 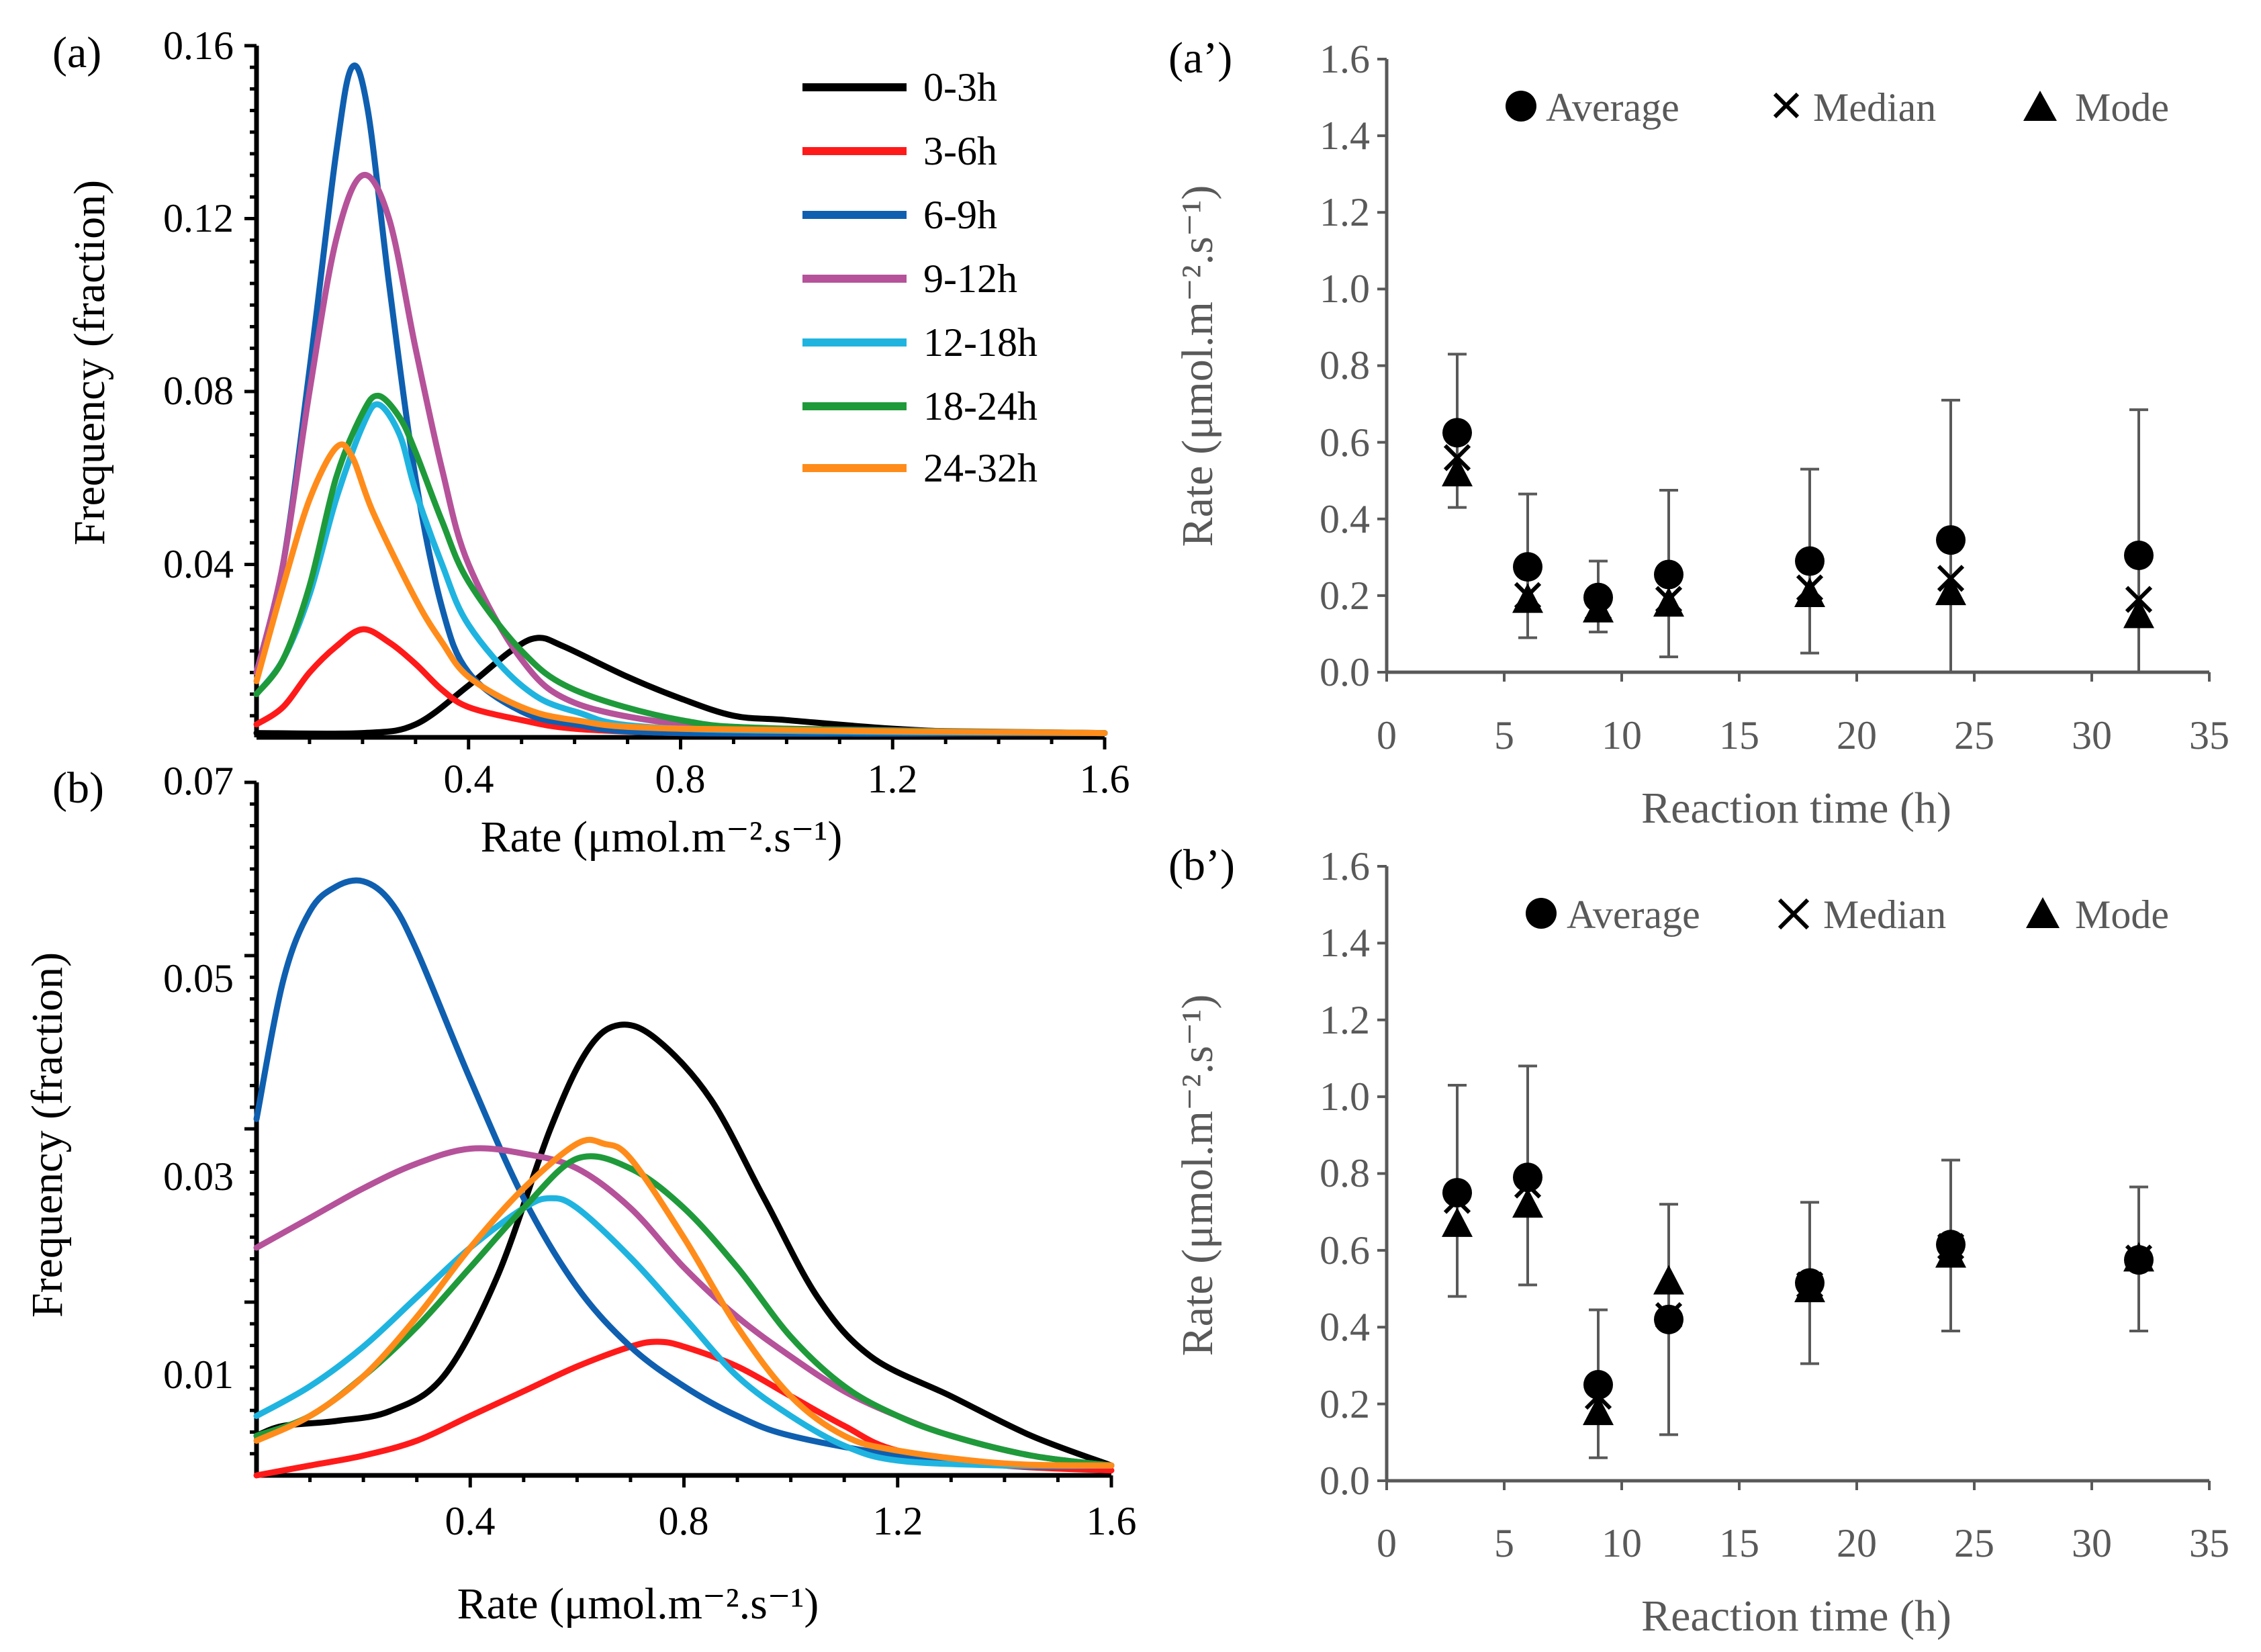 I want to click on panel-a-ytick-label: 0.16, so click(x=199, y=46).